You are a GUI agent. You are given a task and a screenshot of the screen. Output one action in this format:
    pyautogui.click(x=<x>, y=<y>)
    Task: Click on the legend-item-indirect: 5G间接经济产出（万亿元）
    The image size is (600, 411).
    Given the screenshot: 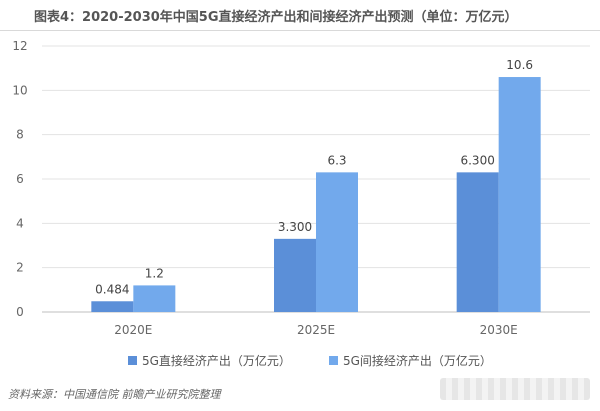 What is the action you would take?
    pyautogui.click(x=410, y=360)
    